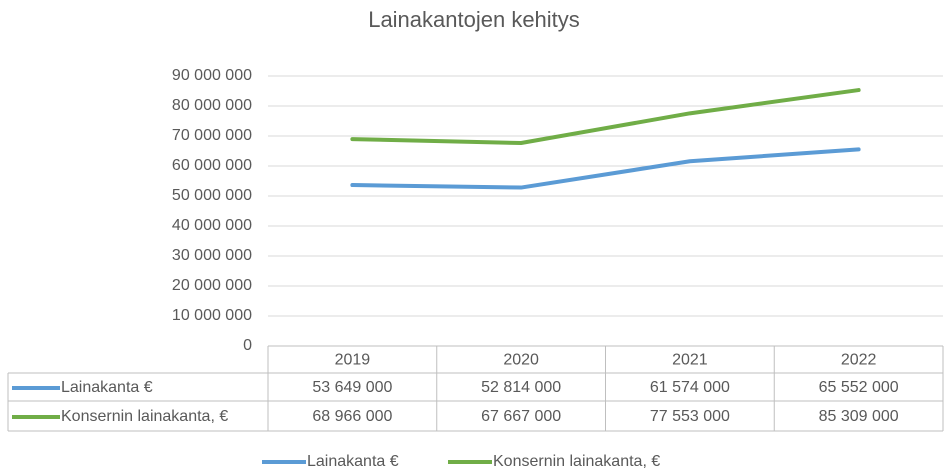 This screenshot has height=475, width=949. Describe the element at coordinates (690, 416) in the screenshot. I see `table-value: 77 553 000` at that location.